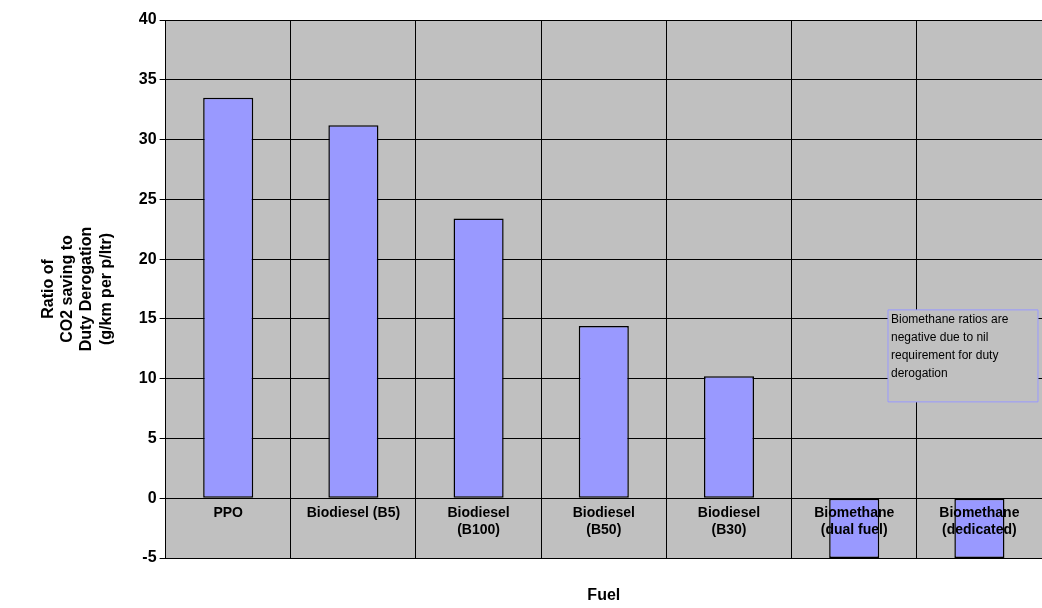  Describe the element at coordinates (147, 258) in the screenshot. I see `y-tick-label: 20` at that location.